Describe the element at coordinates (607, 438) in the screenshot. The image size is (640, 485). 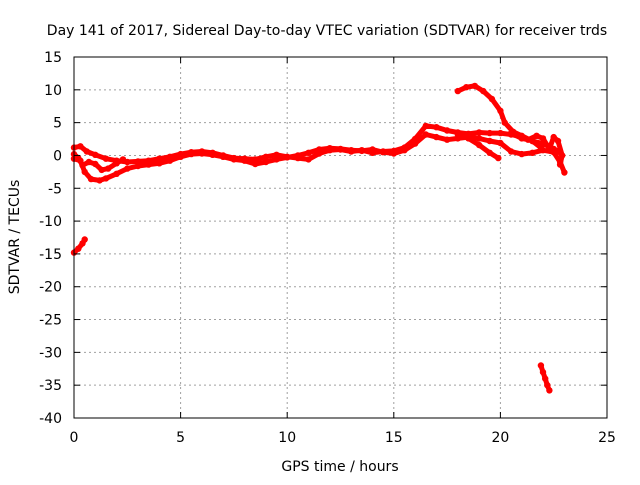
I see `x-tick-label: 25` at that location.